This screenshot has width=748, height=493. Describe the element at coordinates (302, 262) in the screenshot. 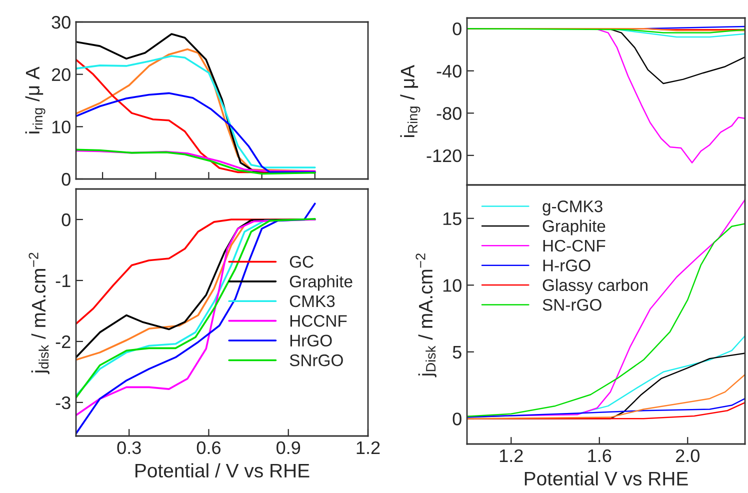

I see `legend-label: GC` at that location.